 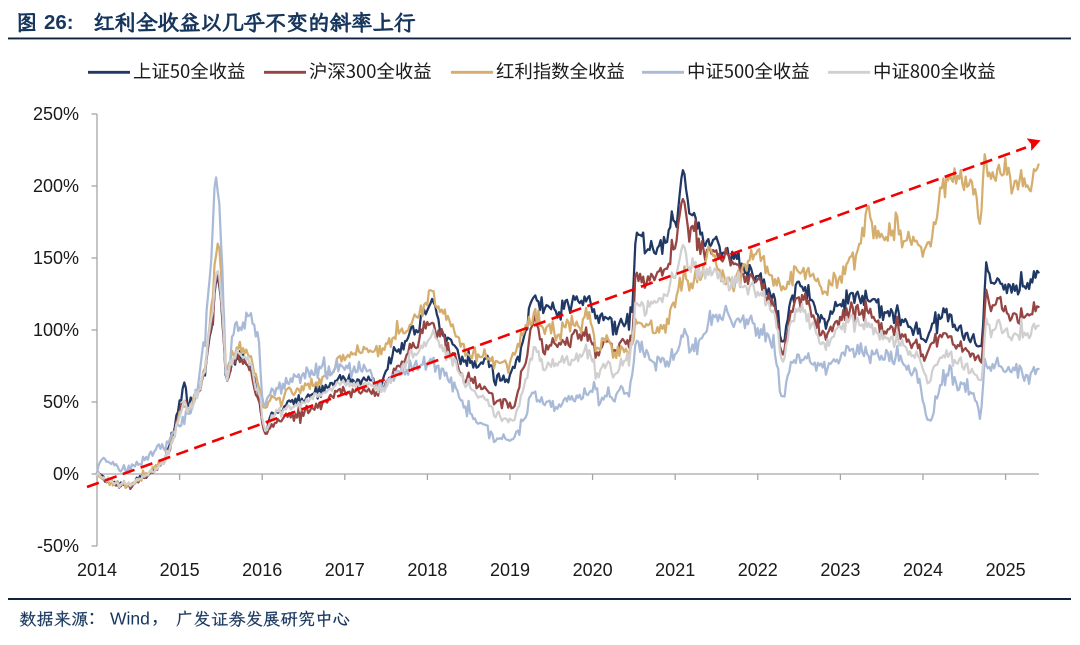 I want to click on svg-text: 2023, so click(x=840, y=570).